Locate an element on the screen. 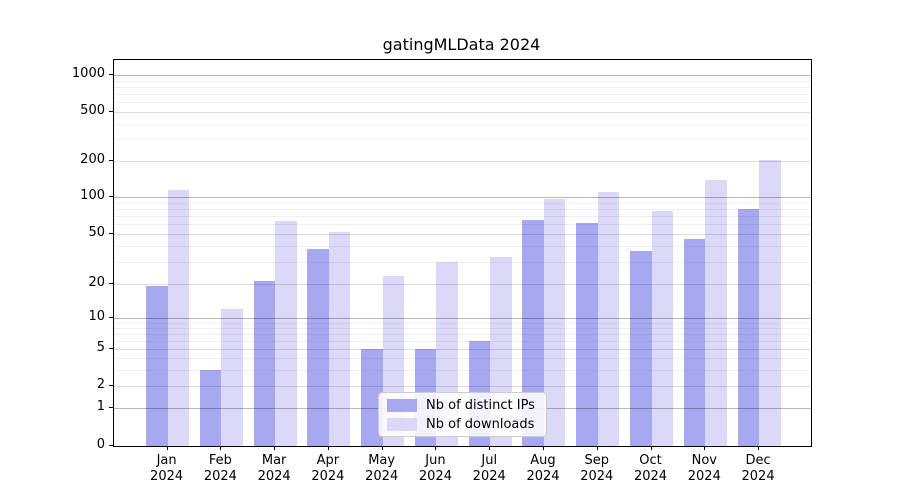  bar-downloads-nov is located at coordinates (716, 312).